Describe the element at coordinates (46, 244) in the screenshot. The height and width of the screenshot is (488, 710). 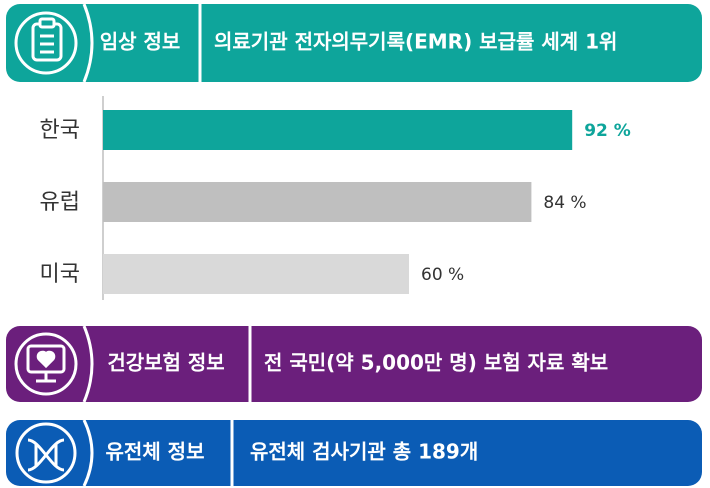
I see `icons` at that location.